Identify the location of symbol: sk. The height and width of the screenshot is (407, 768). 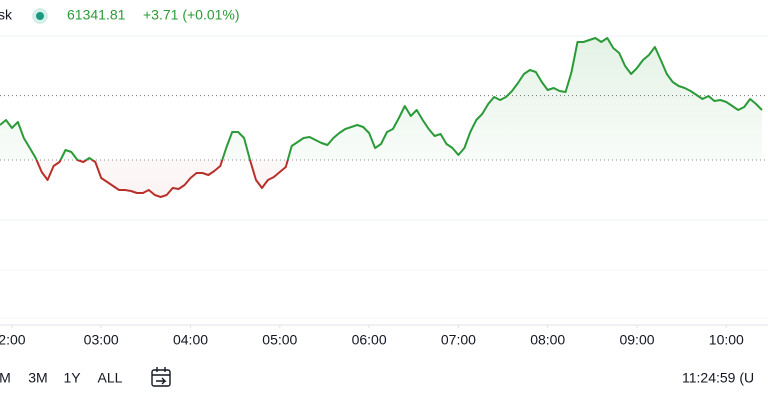
(6, 15).